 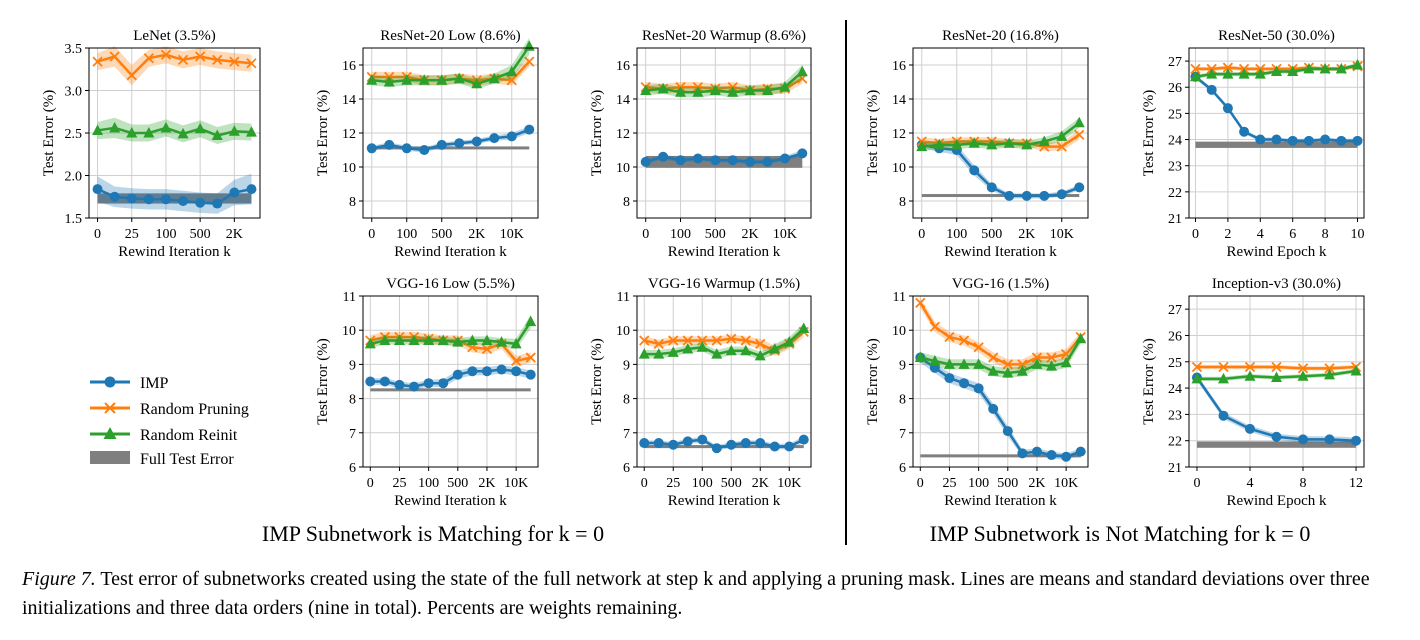 I want to click on x-axis-label: Rewind Iteration k, so click(x=450, y=501).